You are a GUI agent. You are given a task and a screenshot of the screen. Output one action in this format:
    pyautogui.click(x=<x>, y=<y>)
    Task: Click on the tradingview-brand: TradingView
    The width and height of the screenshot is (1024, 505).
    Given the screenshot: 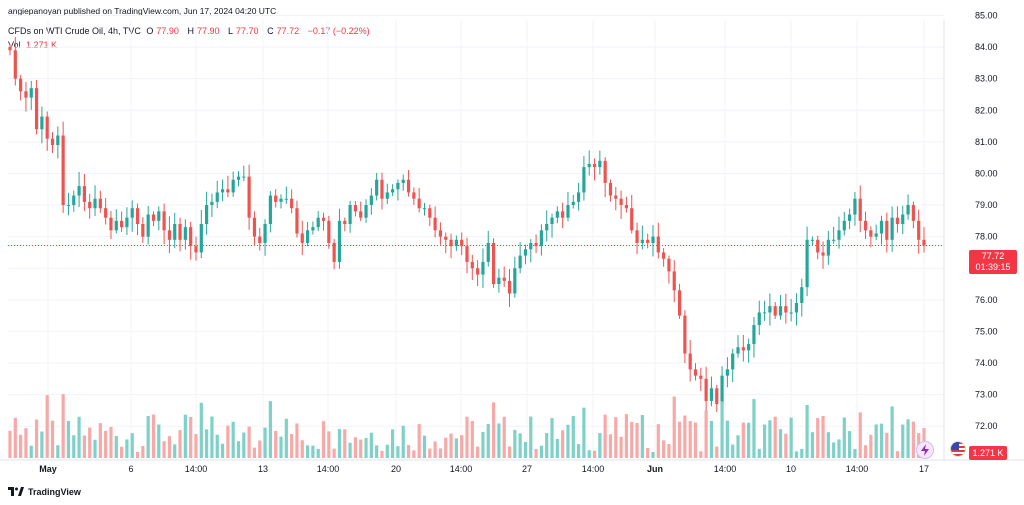 What is the action you would take?
    pyautogui.click(x=44, y=492)
    